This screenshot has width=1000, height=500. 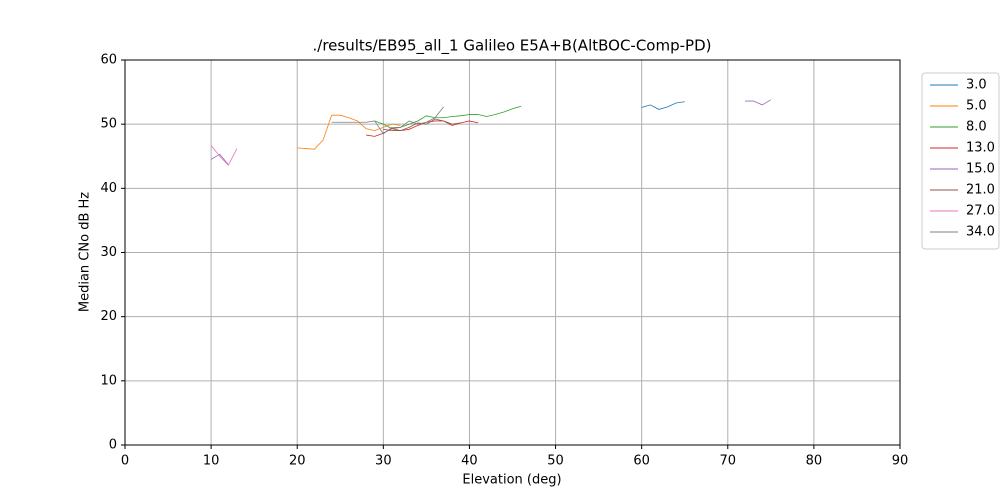 What do you see at coordinates (108, 252) in the screenshot?
I see `y-tick-label: 30` at bounding box center [108, 252].